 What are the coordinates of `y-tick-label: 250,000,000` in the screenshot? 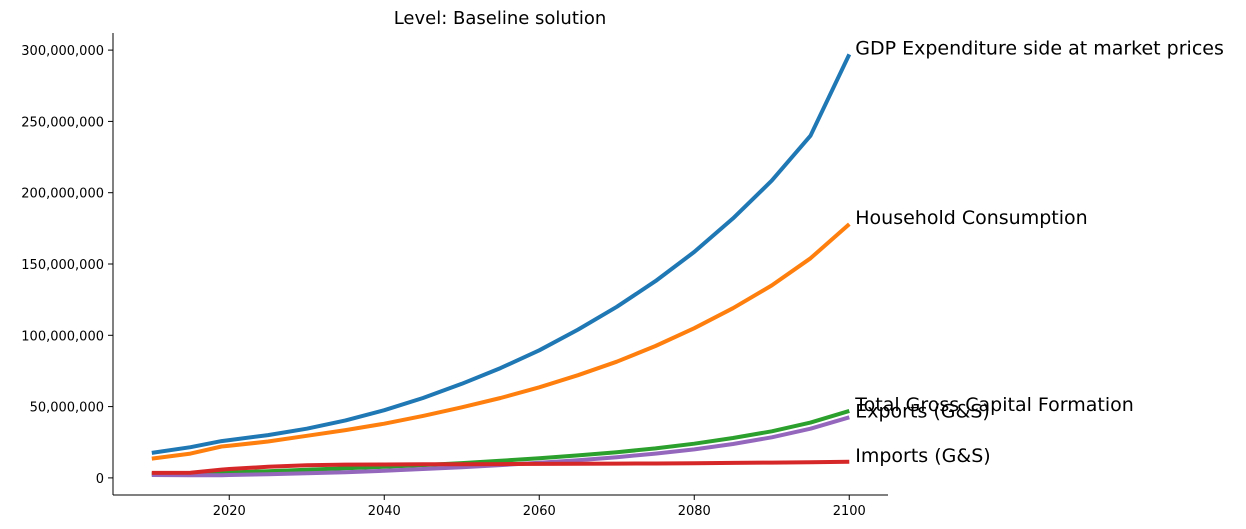 It's located at (62, 122).